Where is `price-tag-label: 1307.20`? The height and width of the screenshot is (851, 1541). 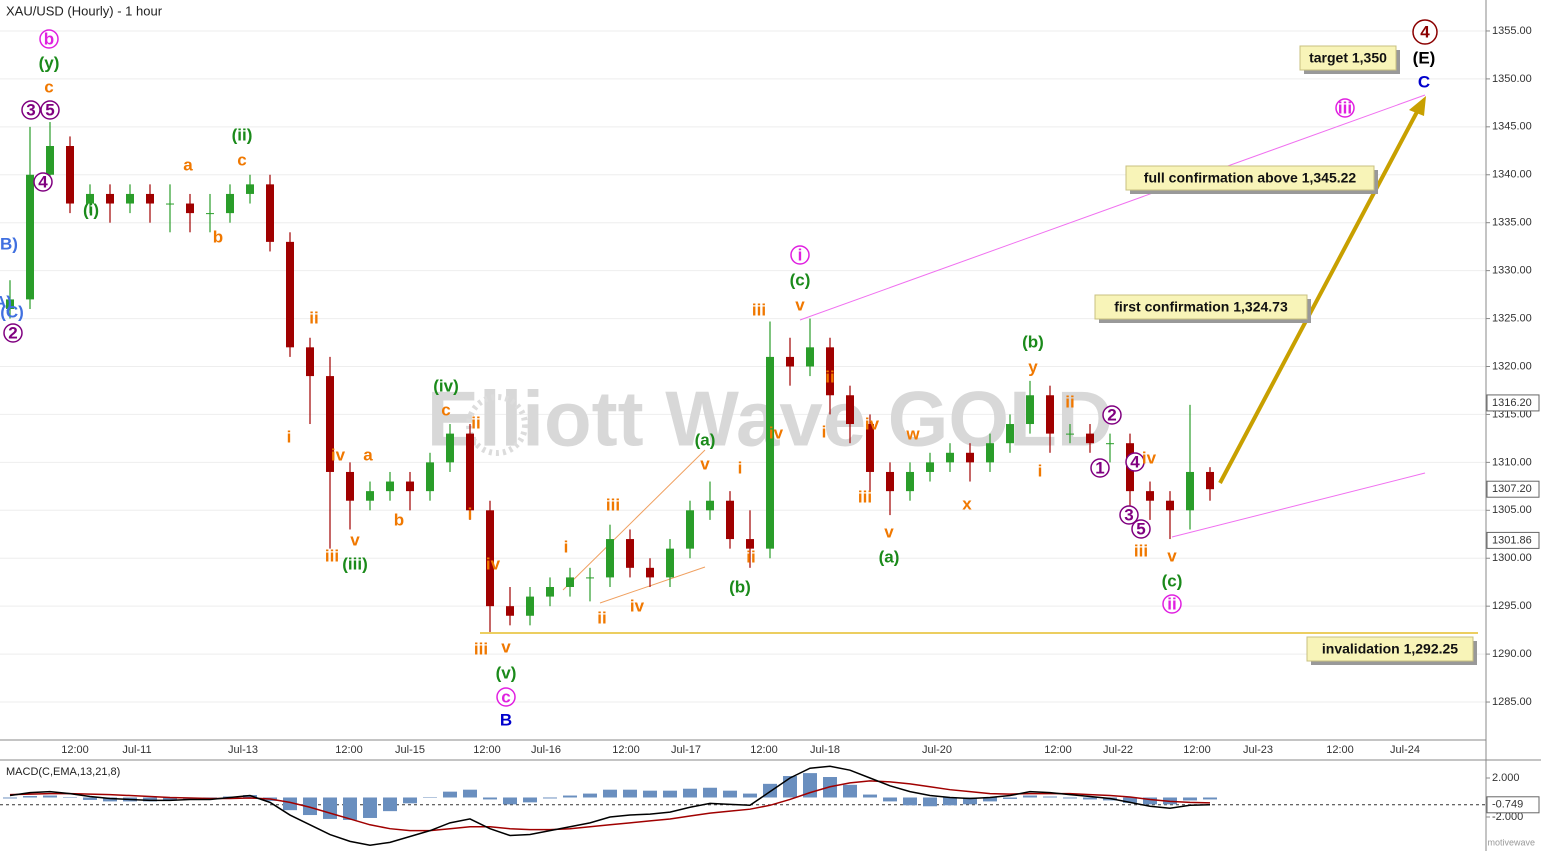 price-tag-label: 1307.20 is located at coordinates (1512, 489).